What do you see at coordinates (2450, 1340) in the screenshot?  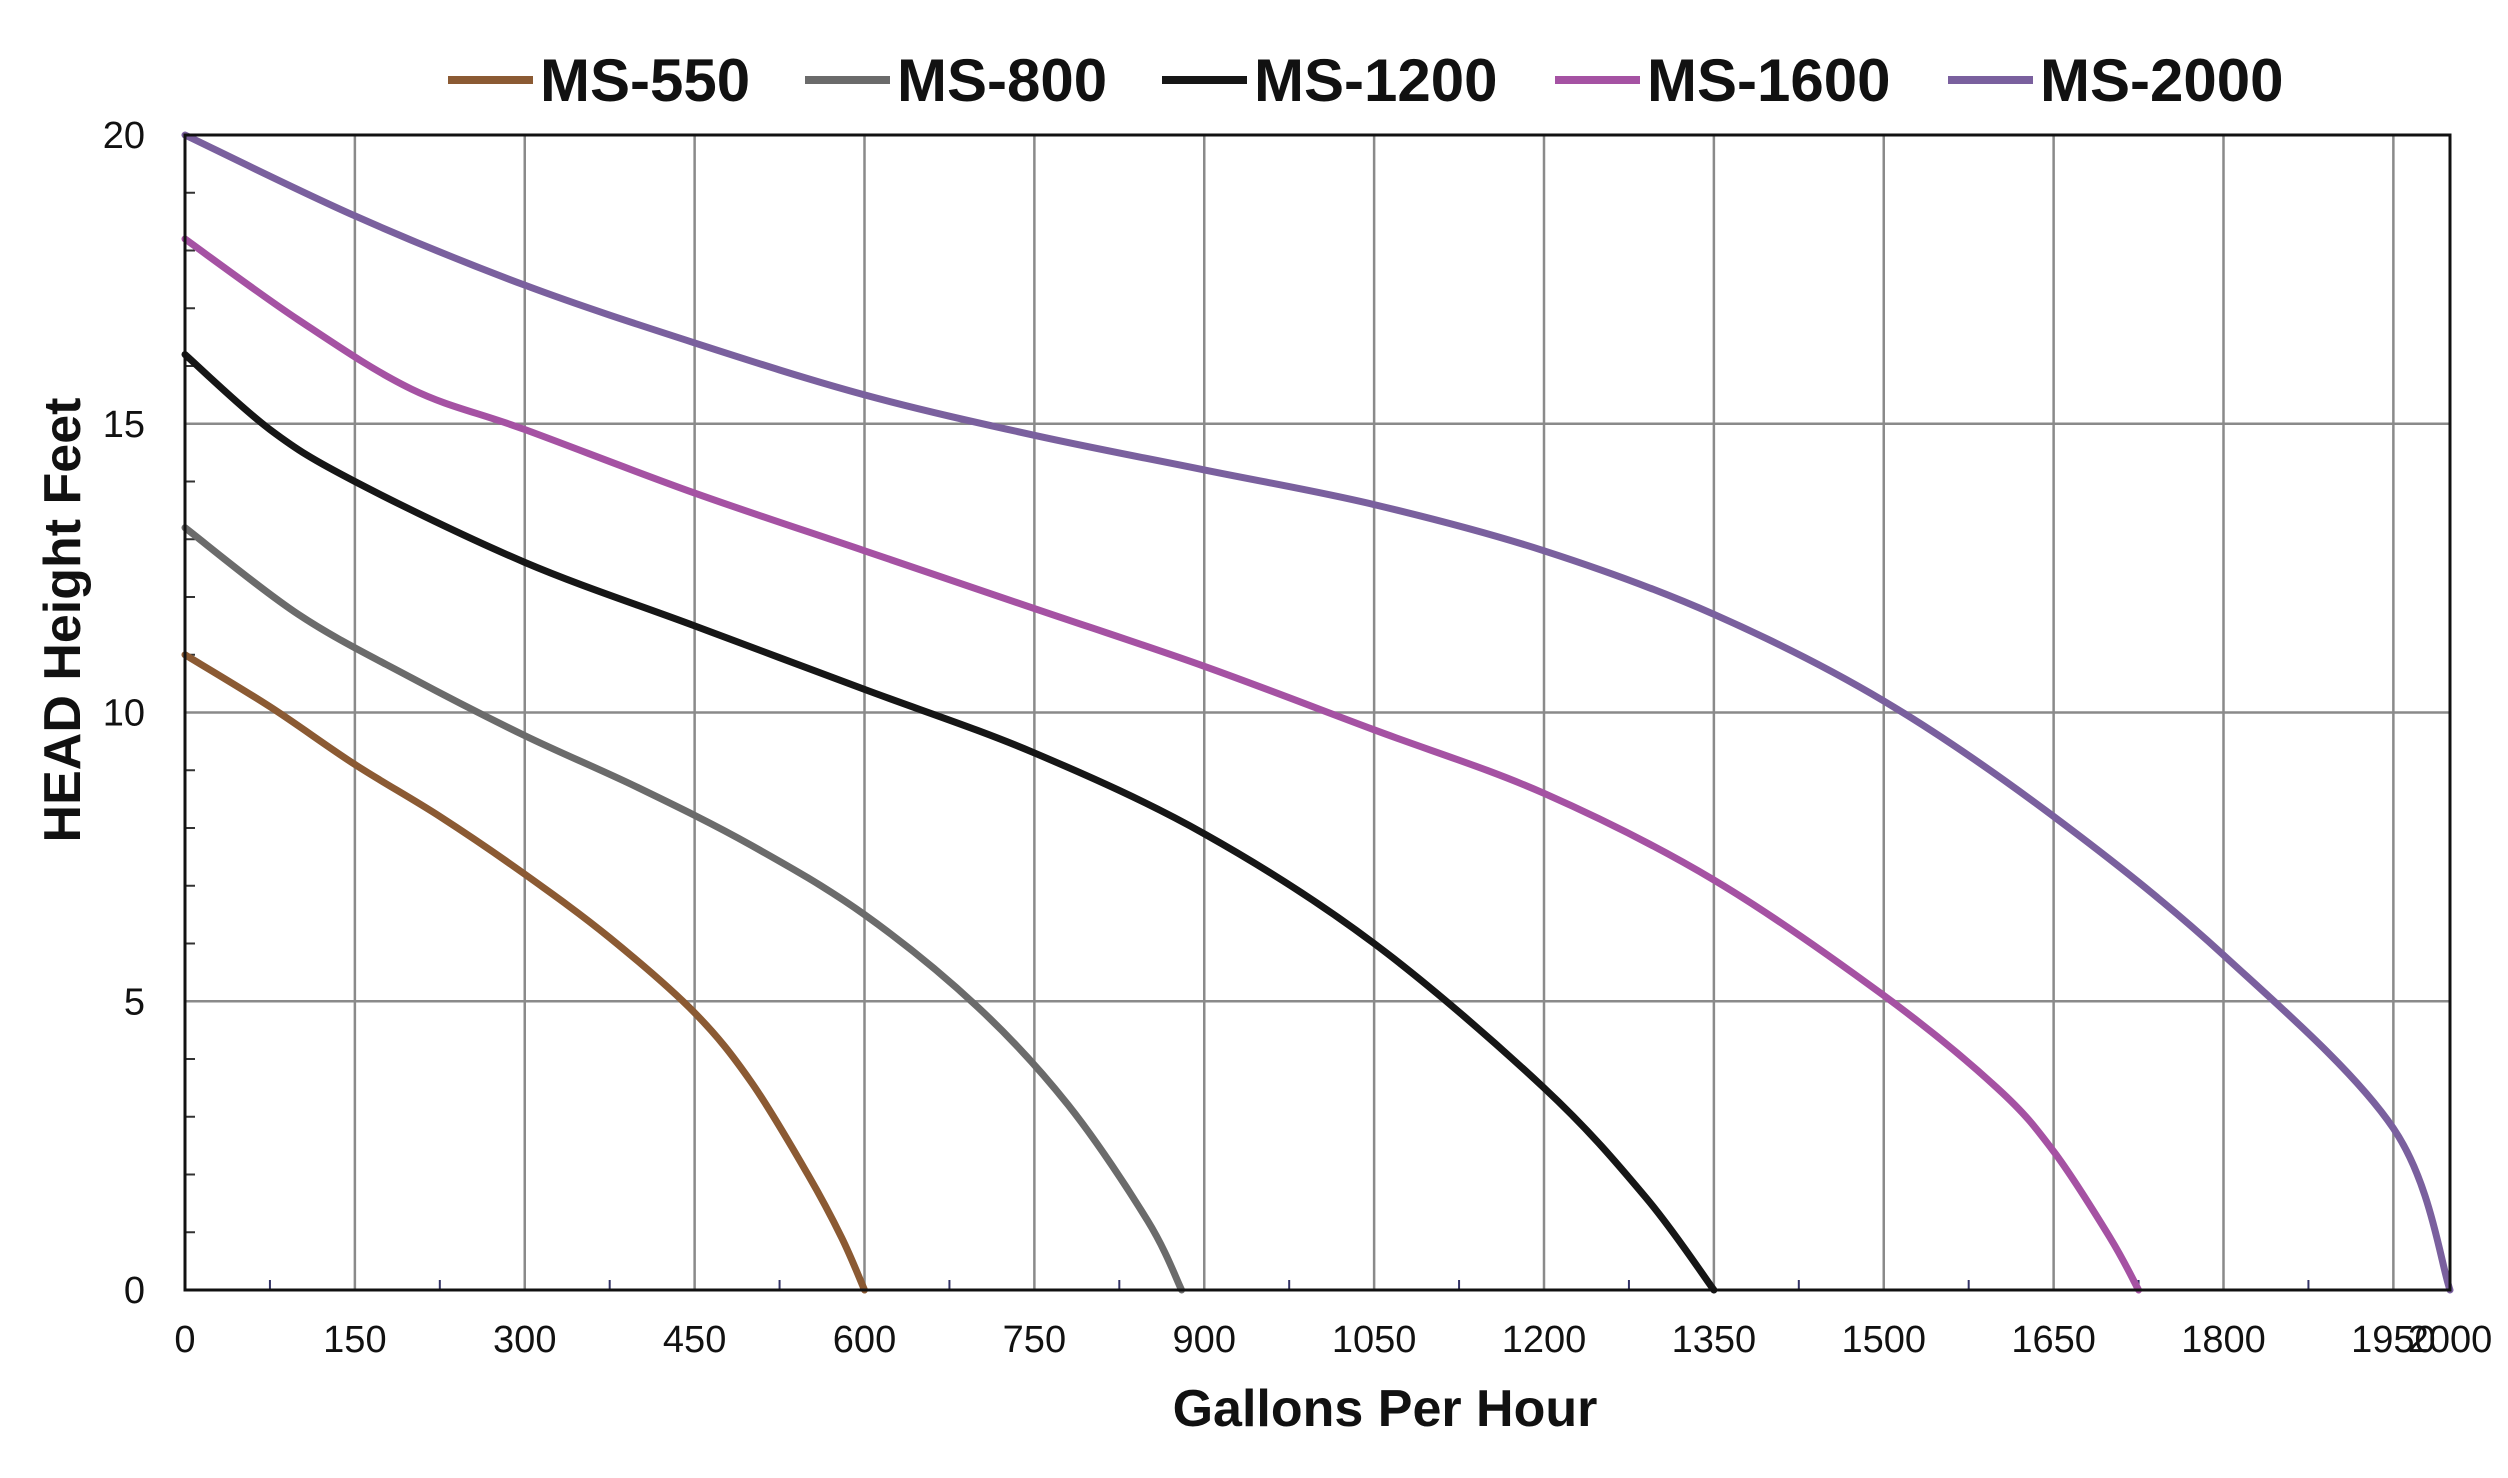 I see `x-tick-label: 2000` at bounding box center [2450, 1340].